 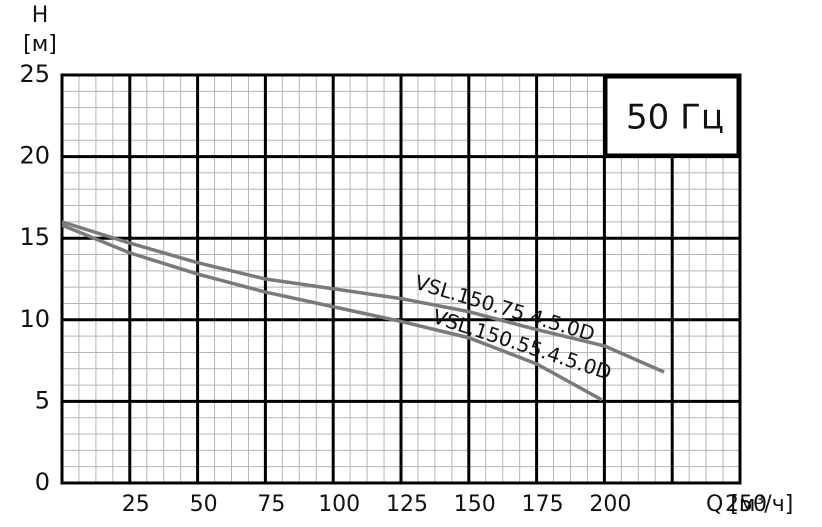 I want to click on x-tick-label: 175, so click(x=543, y=504).